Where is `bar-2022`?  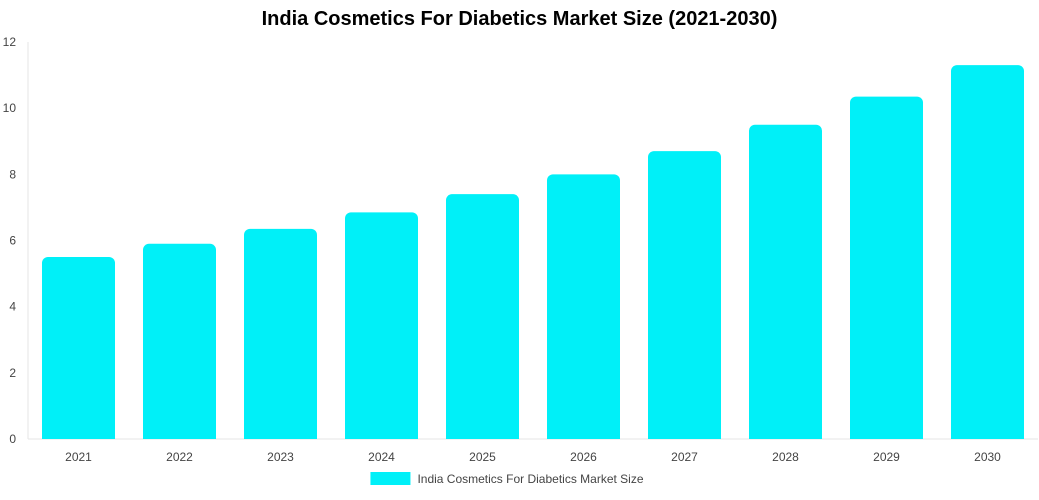 bar-2022 is located at coordinates (179, 341).